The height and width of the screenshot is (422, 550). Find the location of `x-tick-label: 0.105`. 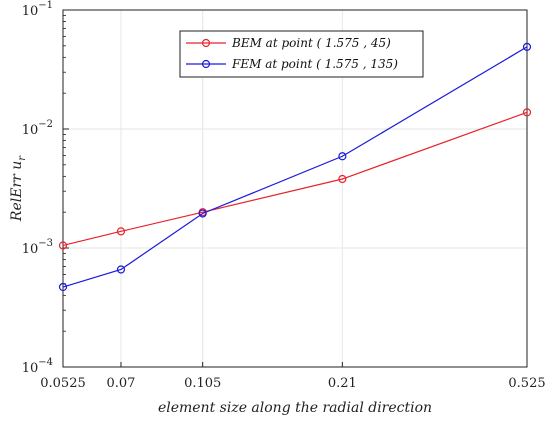

x-tick-label: 0.105 is located at coordinates (202, 383).